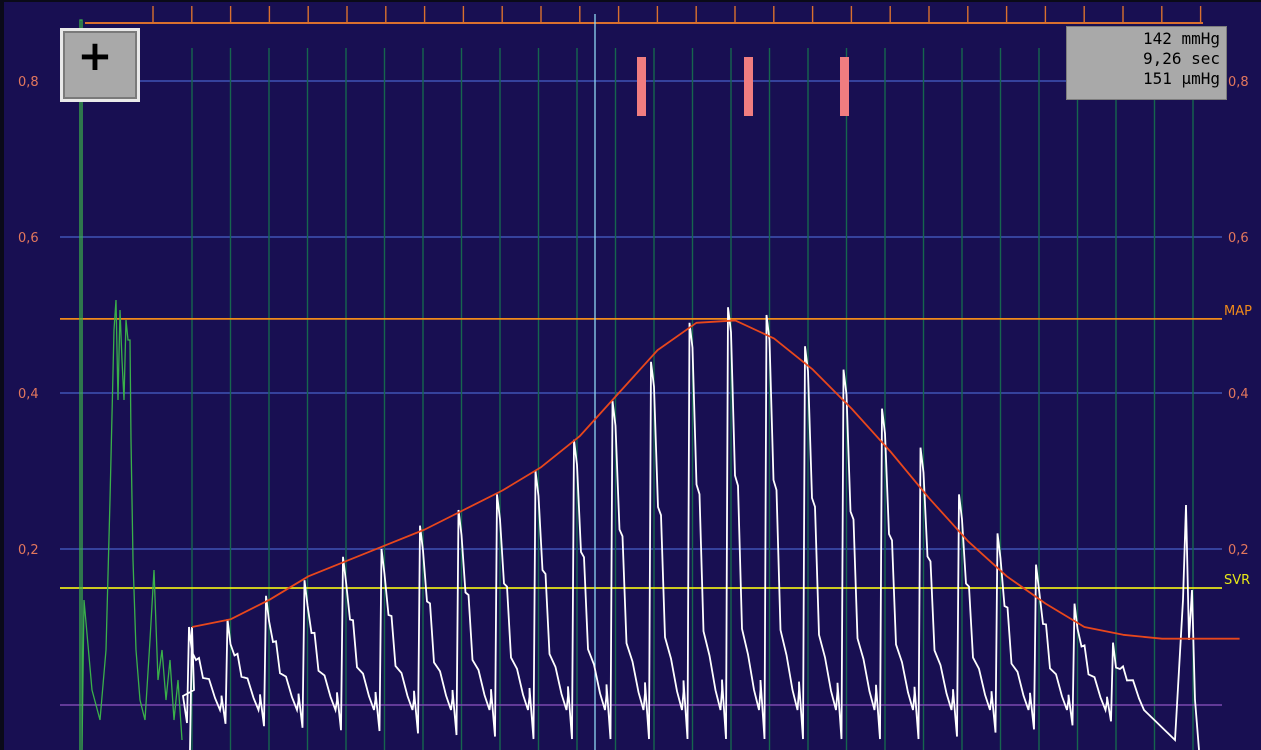 This screenshot has width=1261, height=750. Describe the element at coordinates (1238, 394) in the screenshot. I see `y-tick-right-1: 0,4` at that location.